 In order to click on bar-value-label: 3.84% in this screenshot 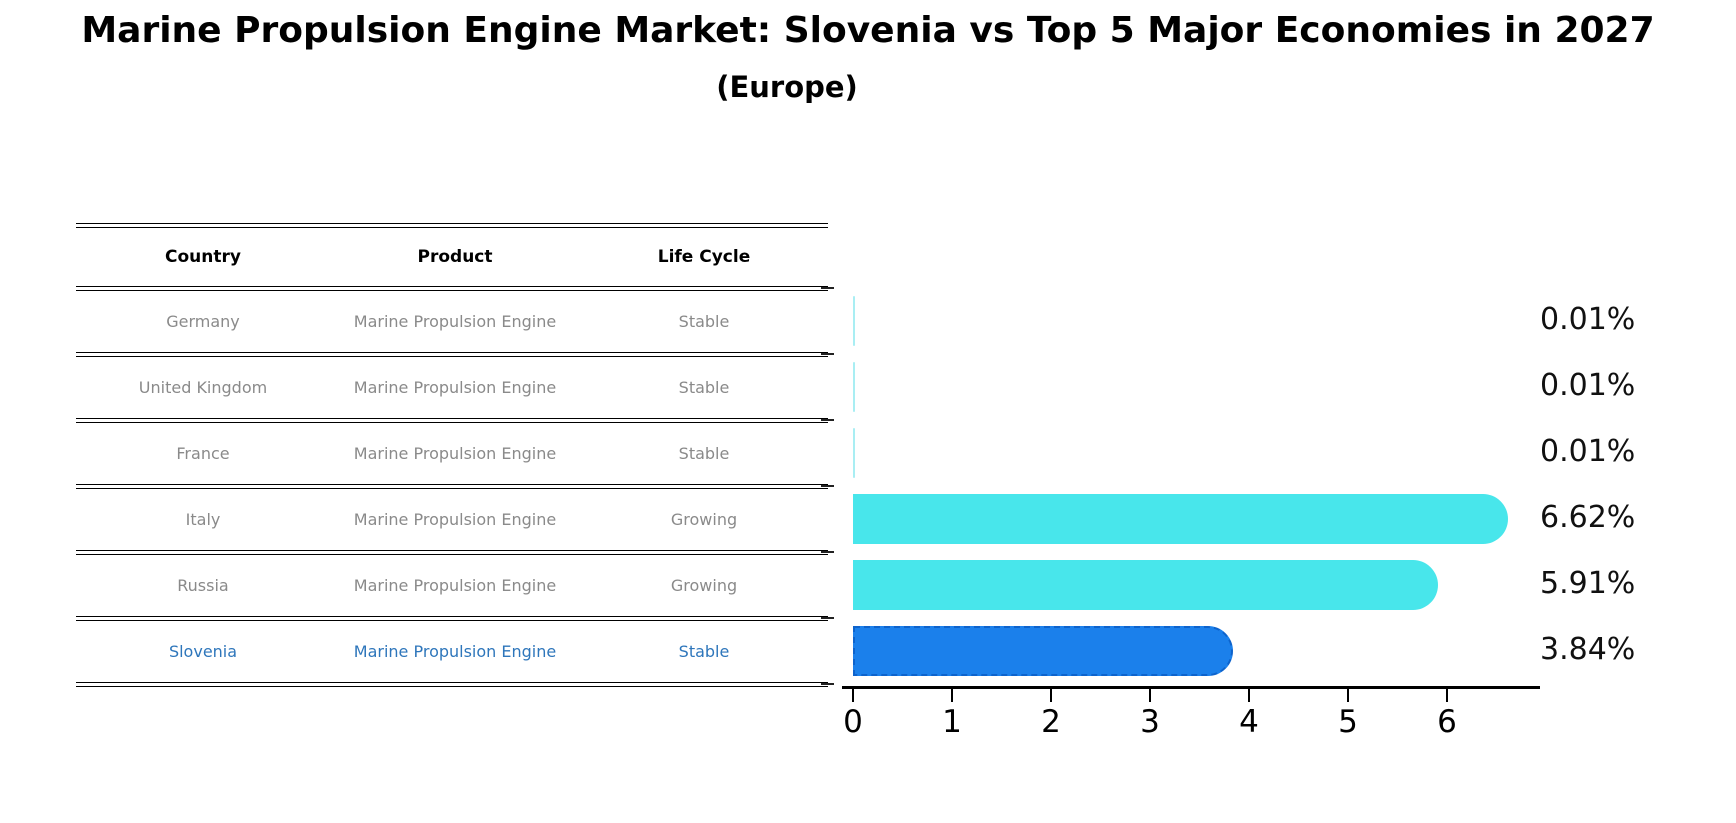, I will do `click(1588, 649)`.